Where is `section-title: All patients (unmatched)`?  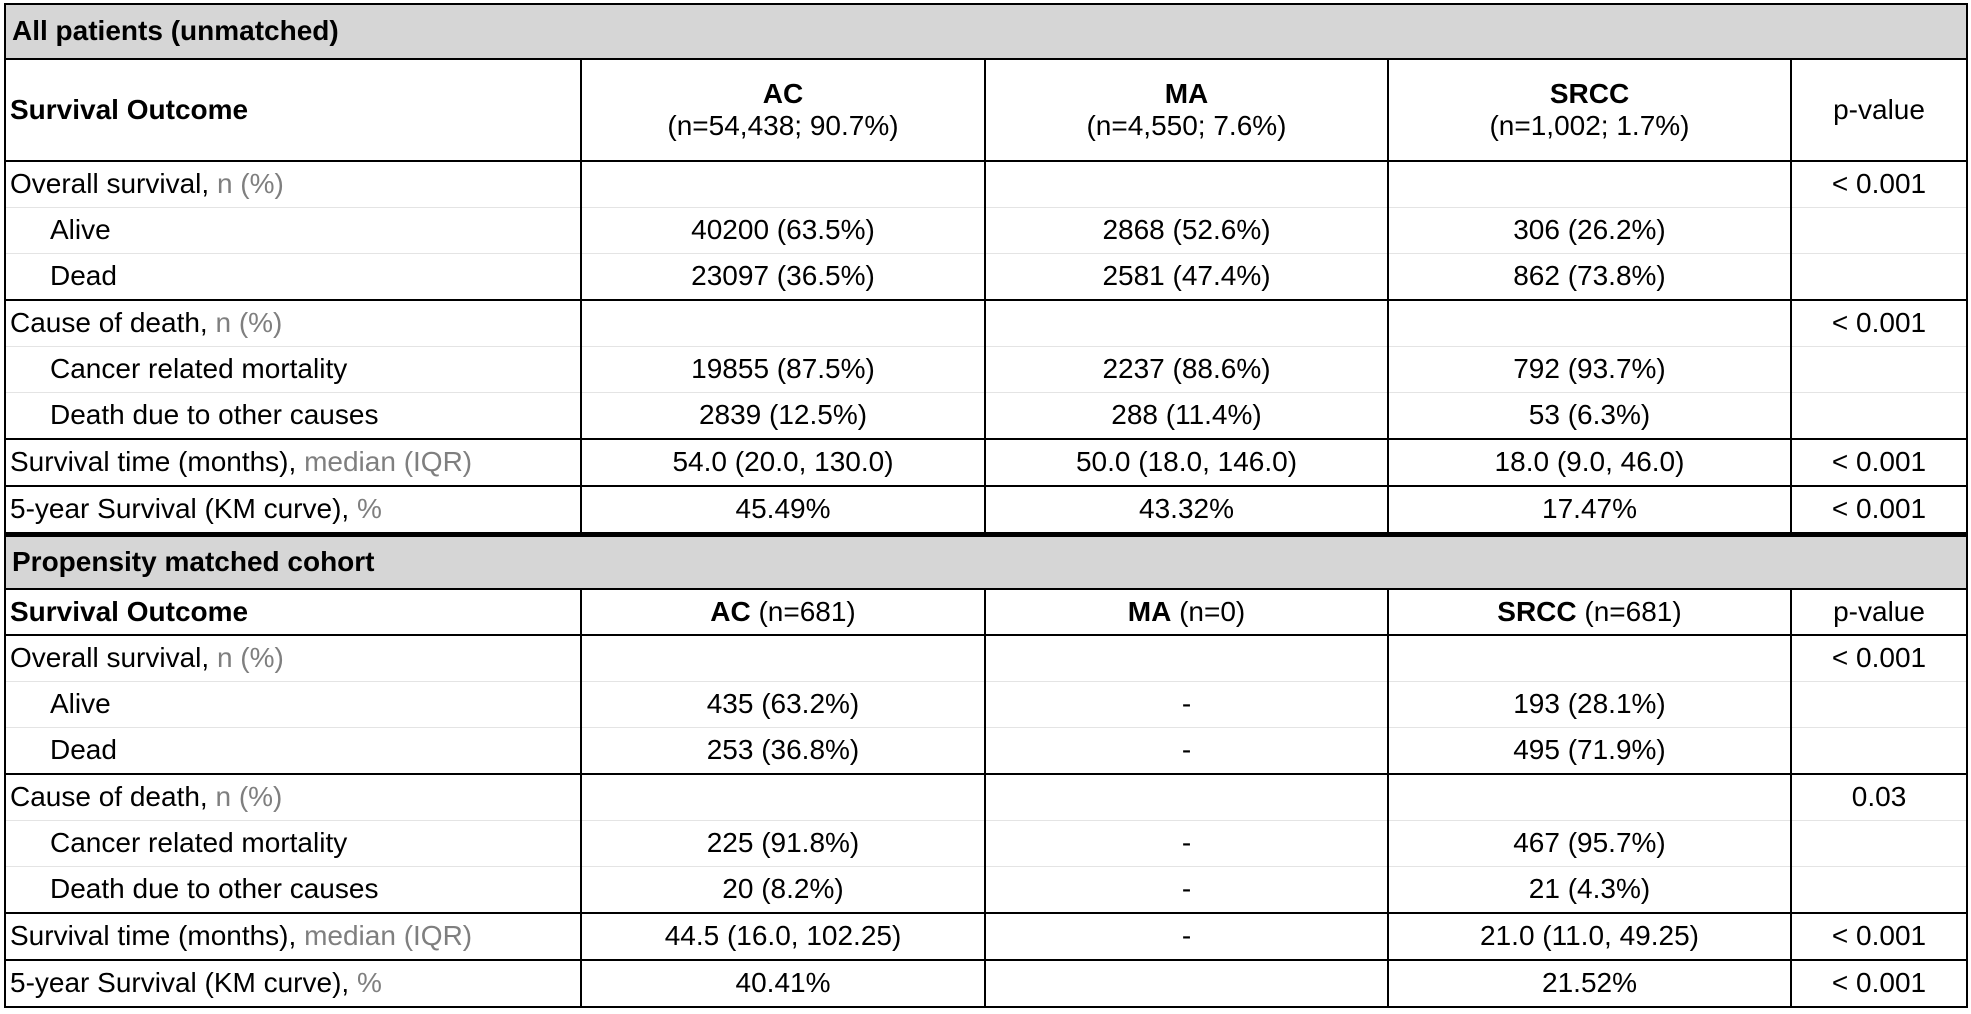
section-title: All patients (unmatched) is located at coordinates (986, 31).